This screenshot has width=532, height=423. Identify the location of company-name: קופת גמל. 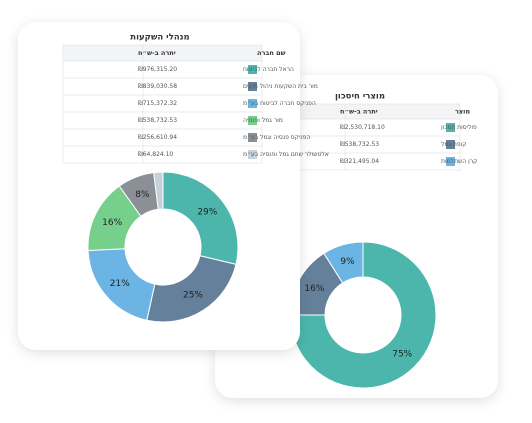
(453, 144).